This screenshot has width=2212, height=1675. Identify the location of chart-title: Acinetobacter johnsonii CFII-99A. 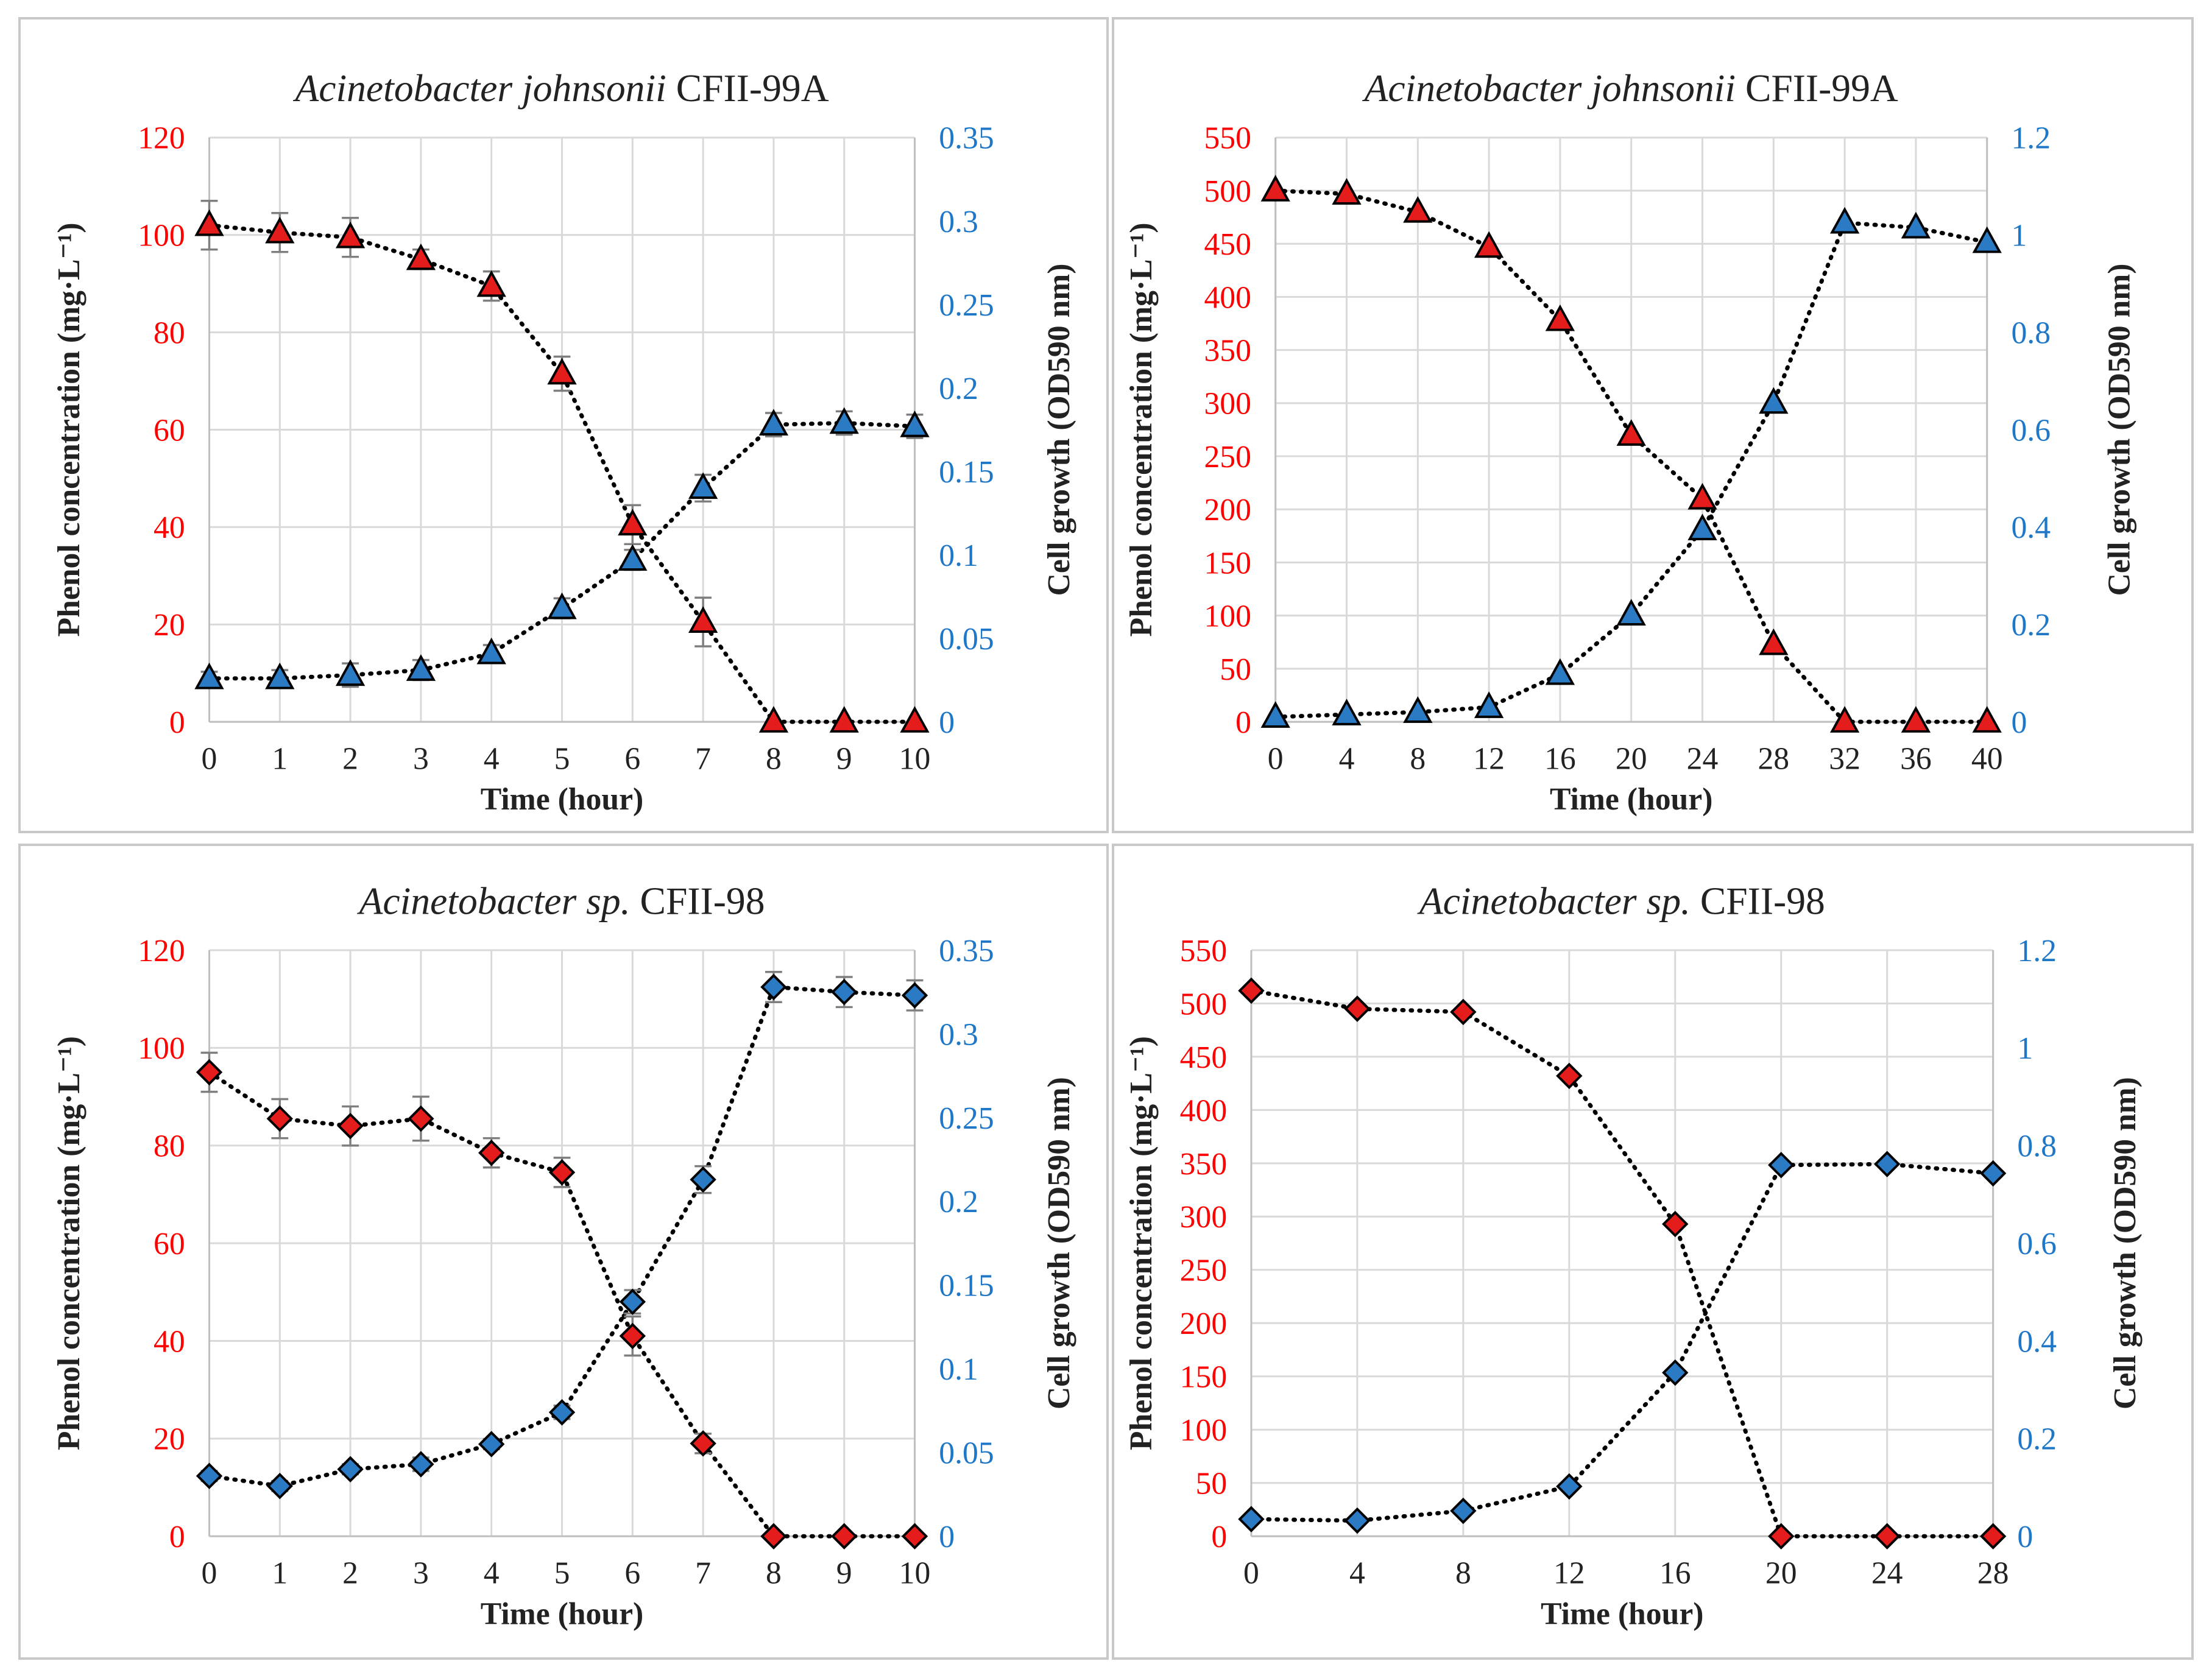
(560, 88).